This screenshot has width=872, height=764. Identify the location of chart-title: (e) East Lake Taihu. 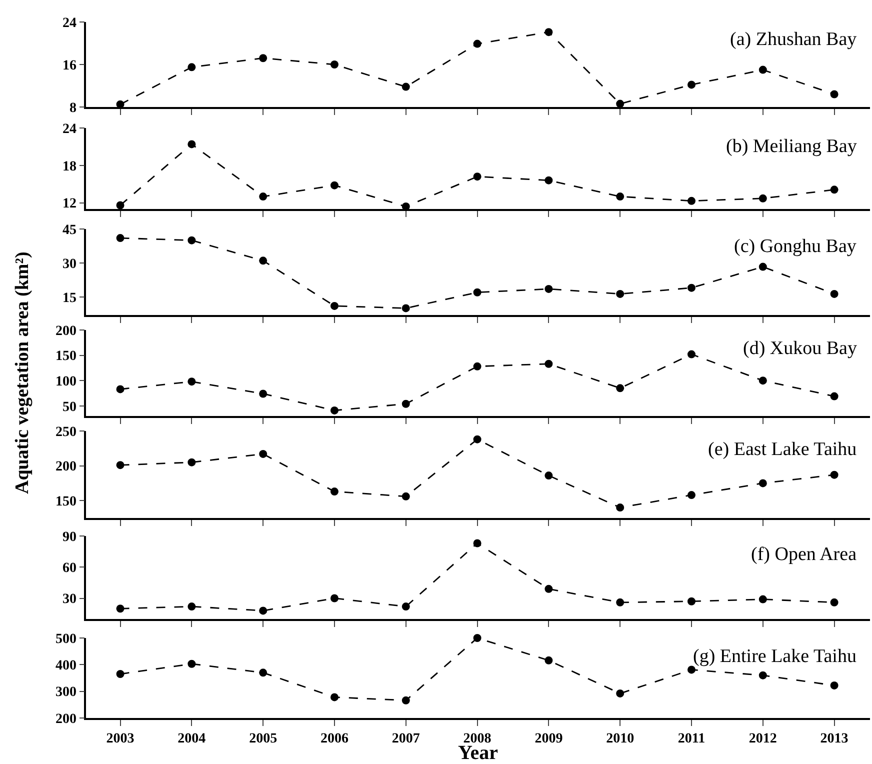
(783, 449).